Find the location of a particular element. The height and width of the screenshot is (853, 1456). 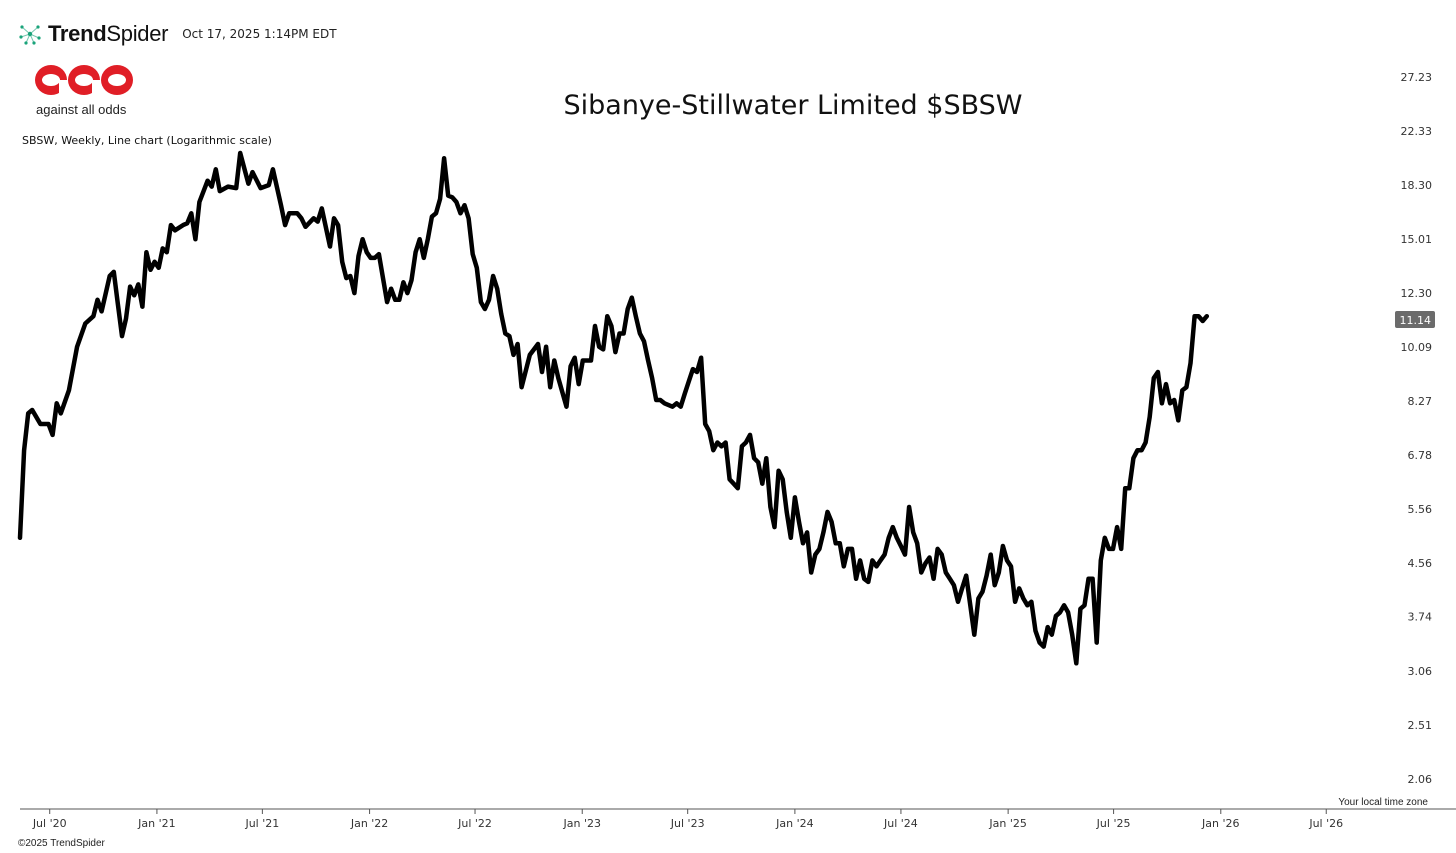

x-tick-label: Jul '20 is located at coordinates (49, 823).